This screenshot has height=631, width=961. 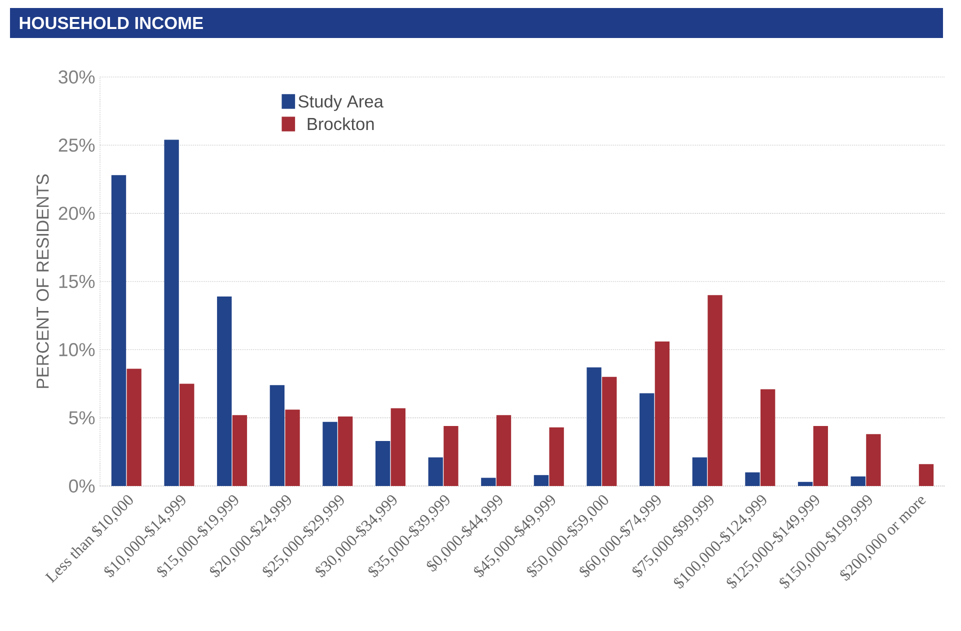 What do you see at coordinates (77, 349) in the screenshot?
I see `y-tick-label: 10%` at bounding box center [77, 349].